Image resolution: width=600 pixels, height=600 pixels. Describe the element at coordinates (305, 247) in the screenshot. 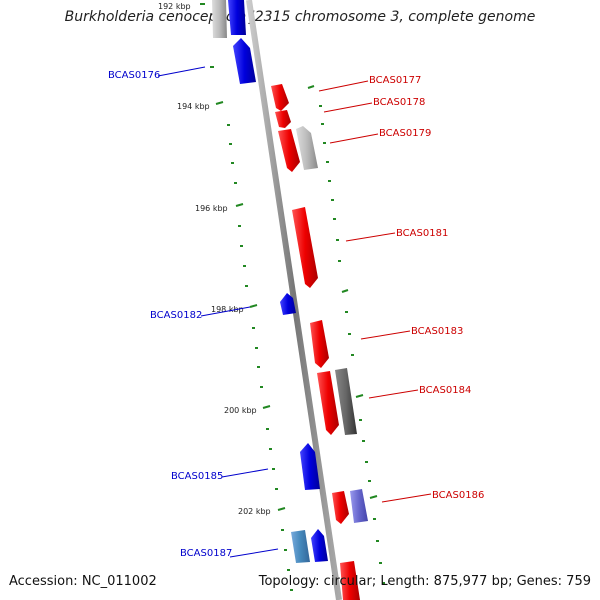

I see `feature-bcas0181` at that location.